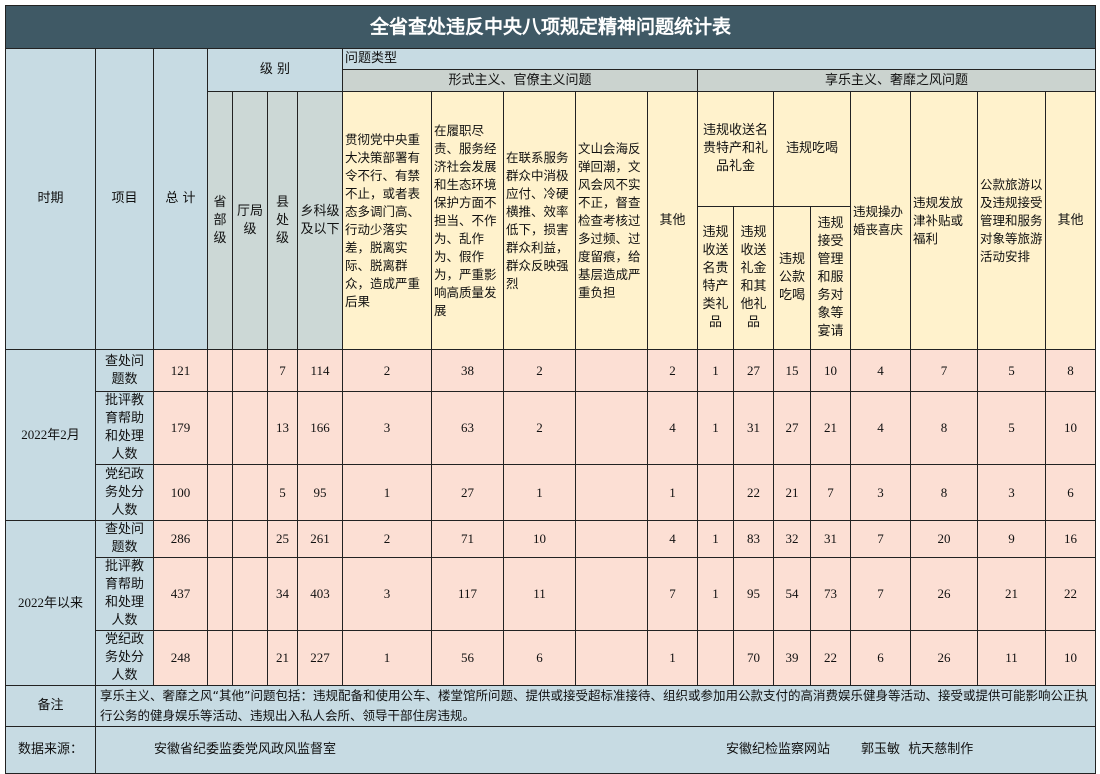  I want to click on data-cell: 31, so click(830, 539).